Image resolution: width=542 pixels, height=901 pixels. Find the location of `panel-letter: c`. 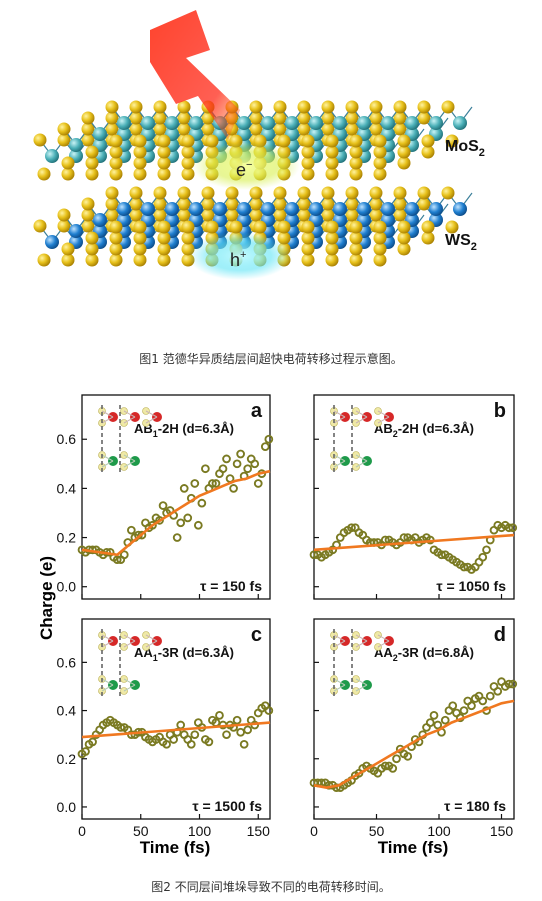

panel-letter: c is located at coordinates (256, 635).